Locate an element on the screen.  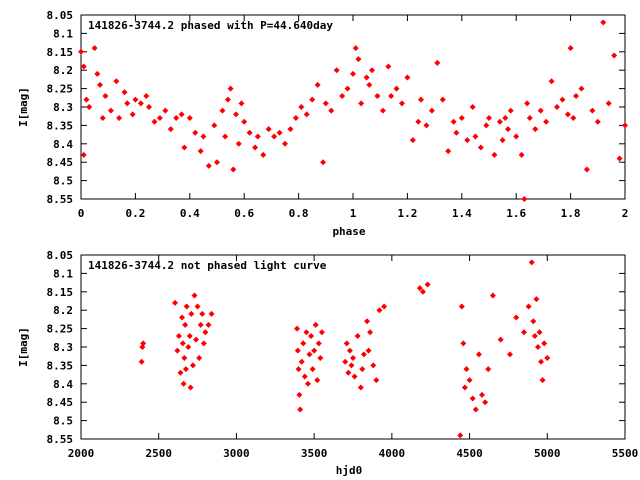
unphased-y-tick-label: 8.2 is located at coordinates (63, 310).